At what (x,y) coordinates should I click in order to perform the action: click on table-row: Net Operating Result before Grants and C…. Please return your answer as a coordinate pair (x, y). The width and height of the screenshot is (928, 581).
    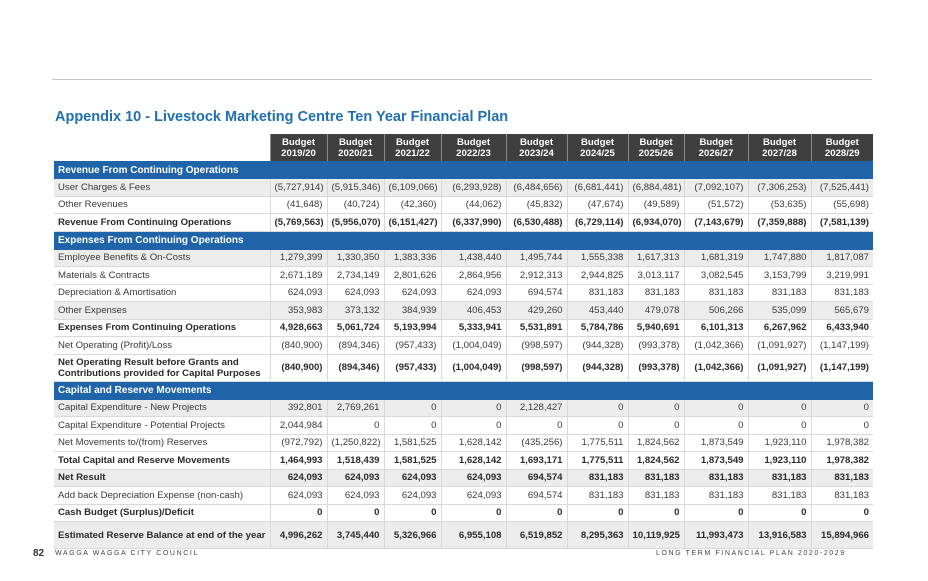
    Looking at the image, I should click on (463, 368).